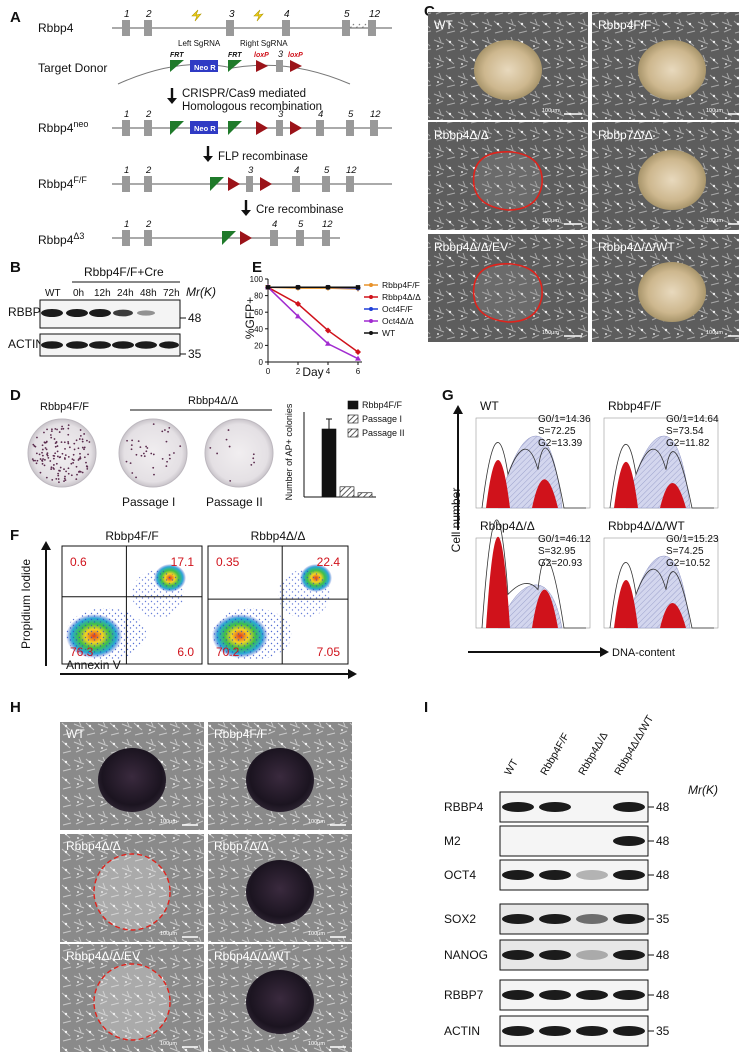 This screenshot has height=1056, width=739. What do you see at coordinates (456, 520) in the screenshot?
I see `g-ylabel: Cell number` at bounding box center [456, 520].